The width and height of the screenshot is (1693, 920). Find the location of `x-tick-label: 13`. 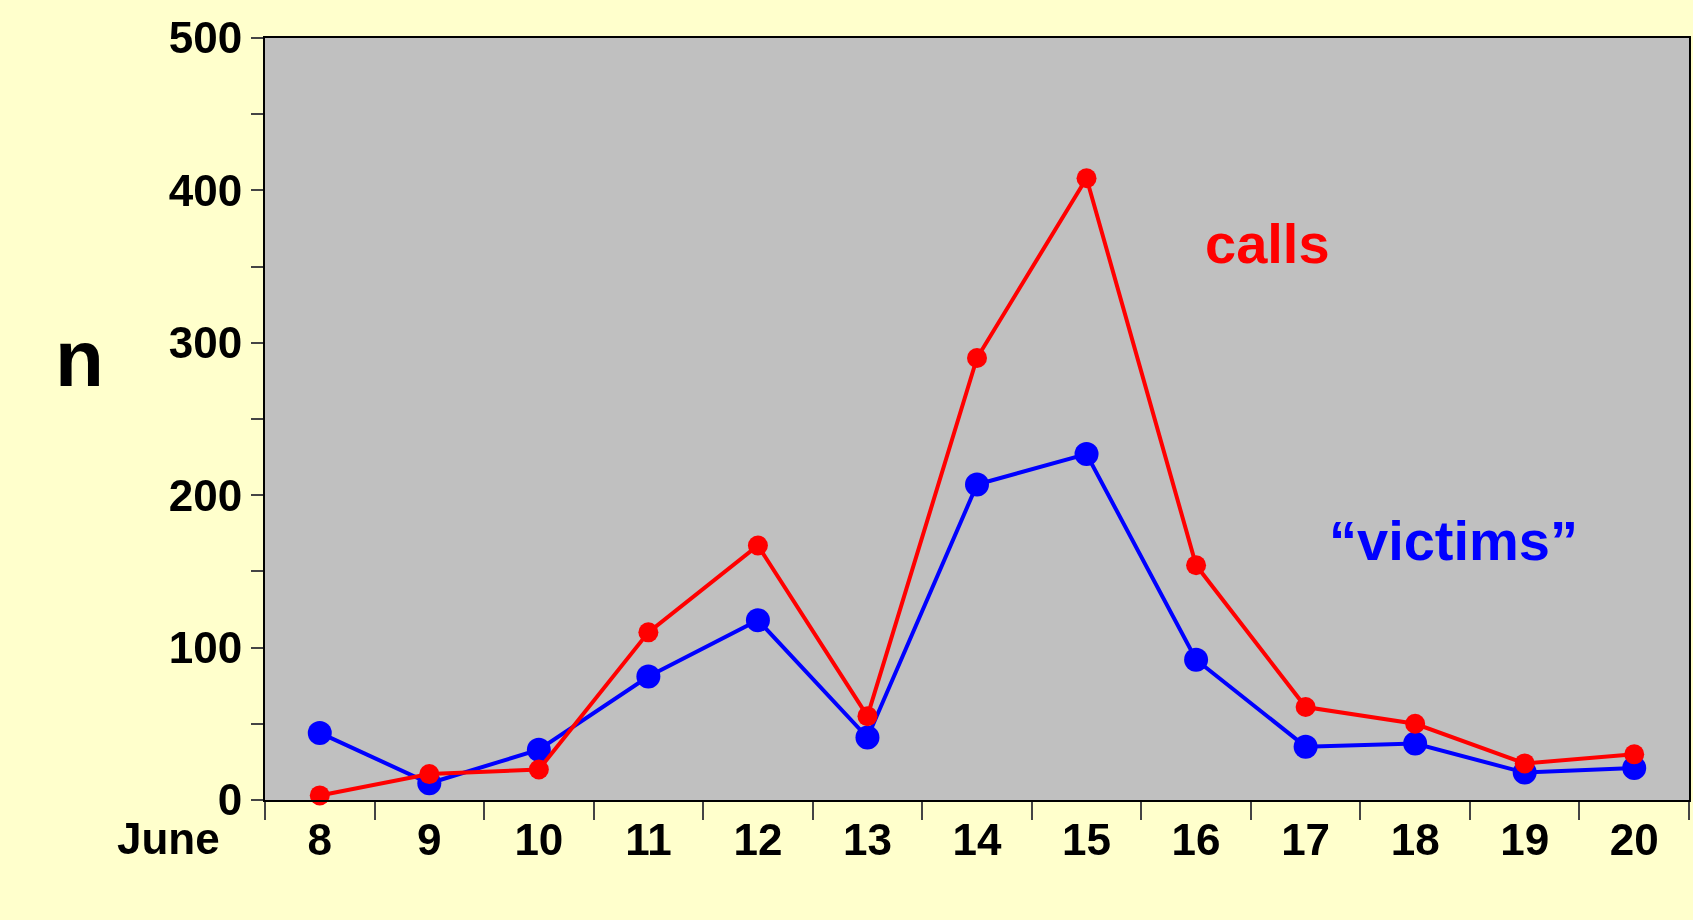

x-tick-label: 13 is located at coordinates (867, 839).